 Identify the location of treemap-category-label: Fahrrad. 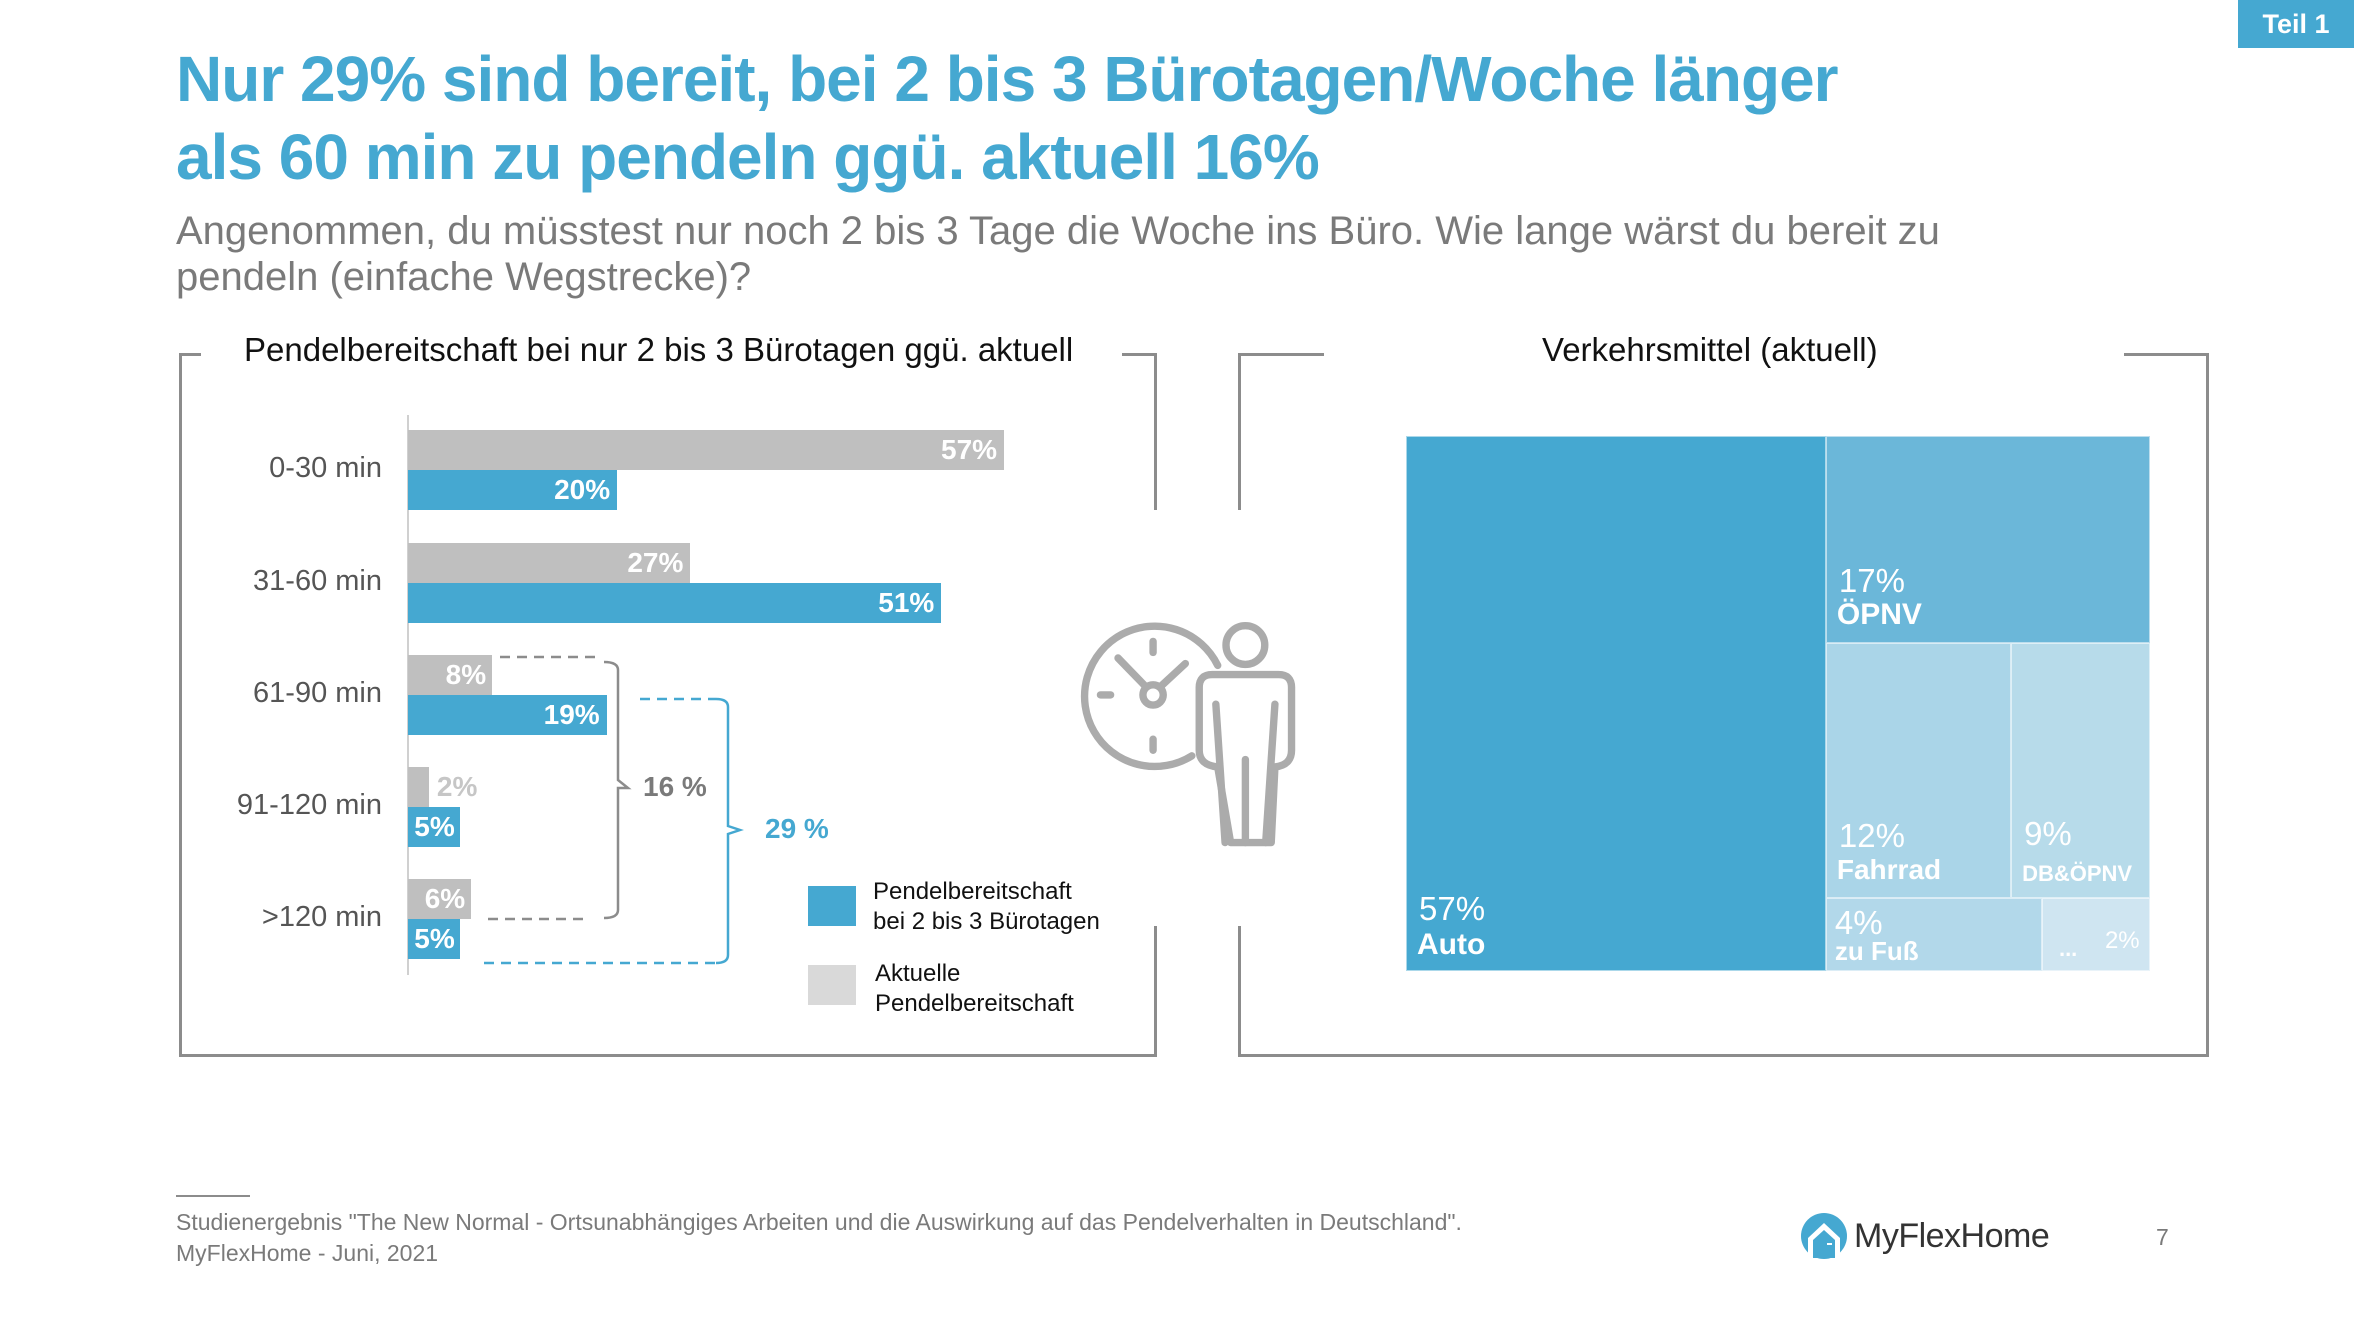
(1889, 870).